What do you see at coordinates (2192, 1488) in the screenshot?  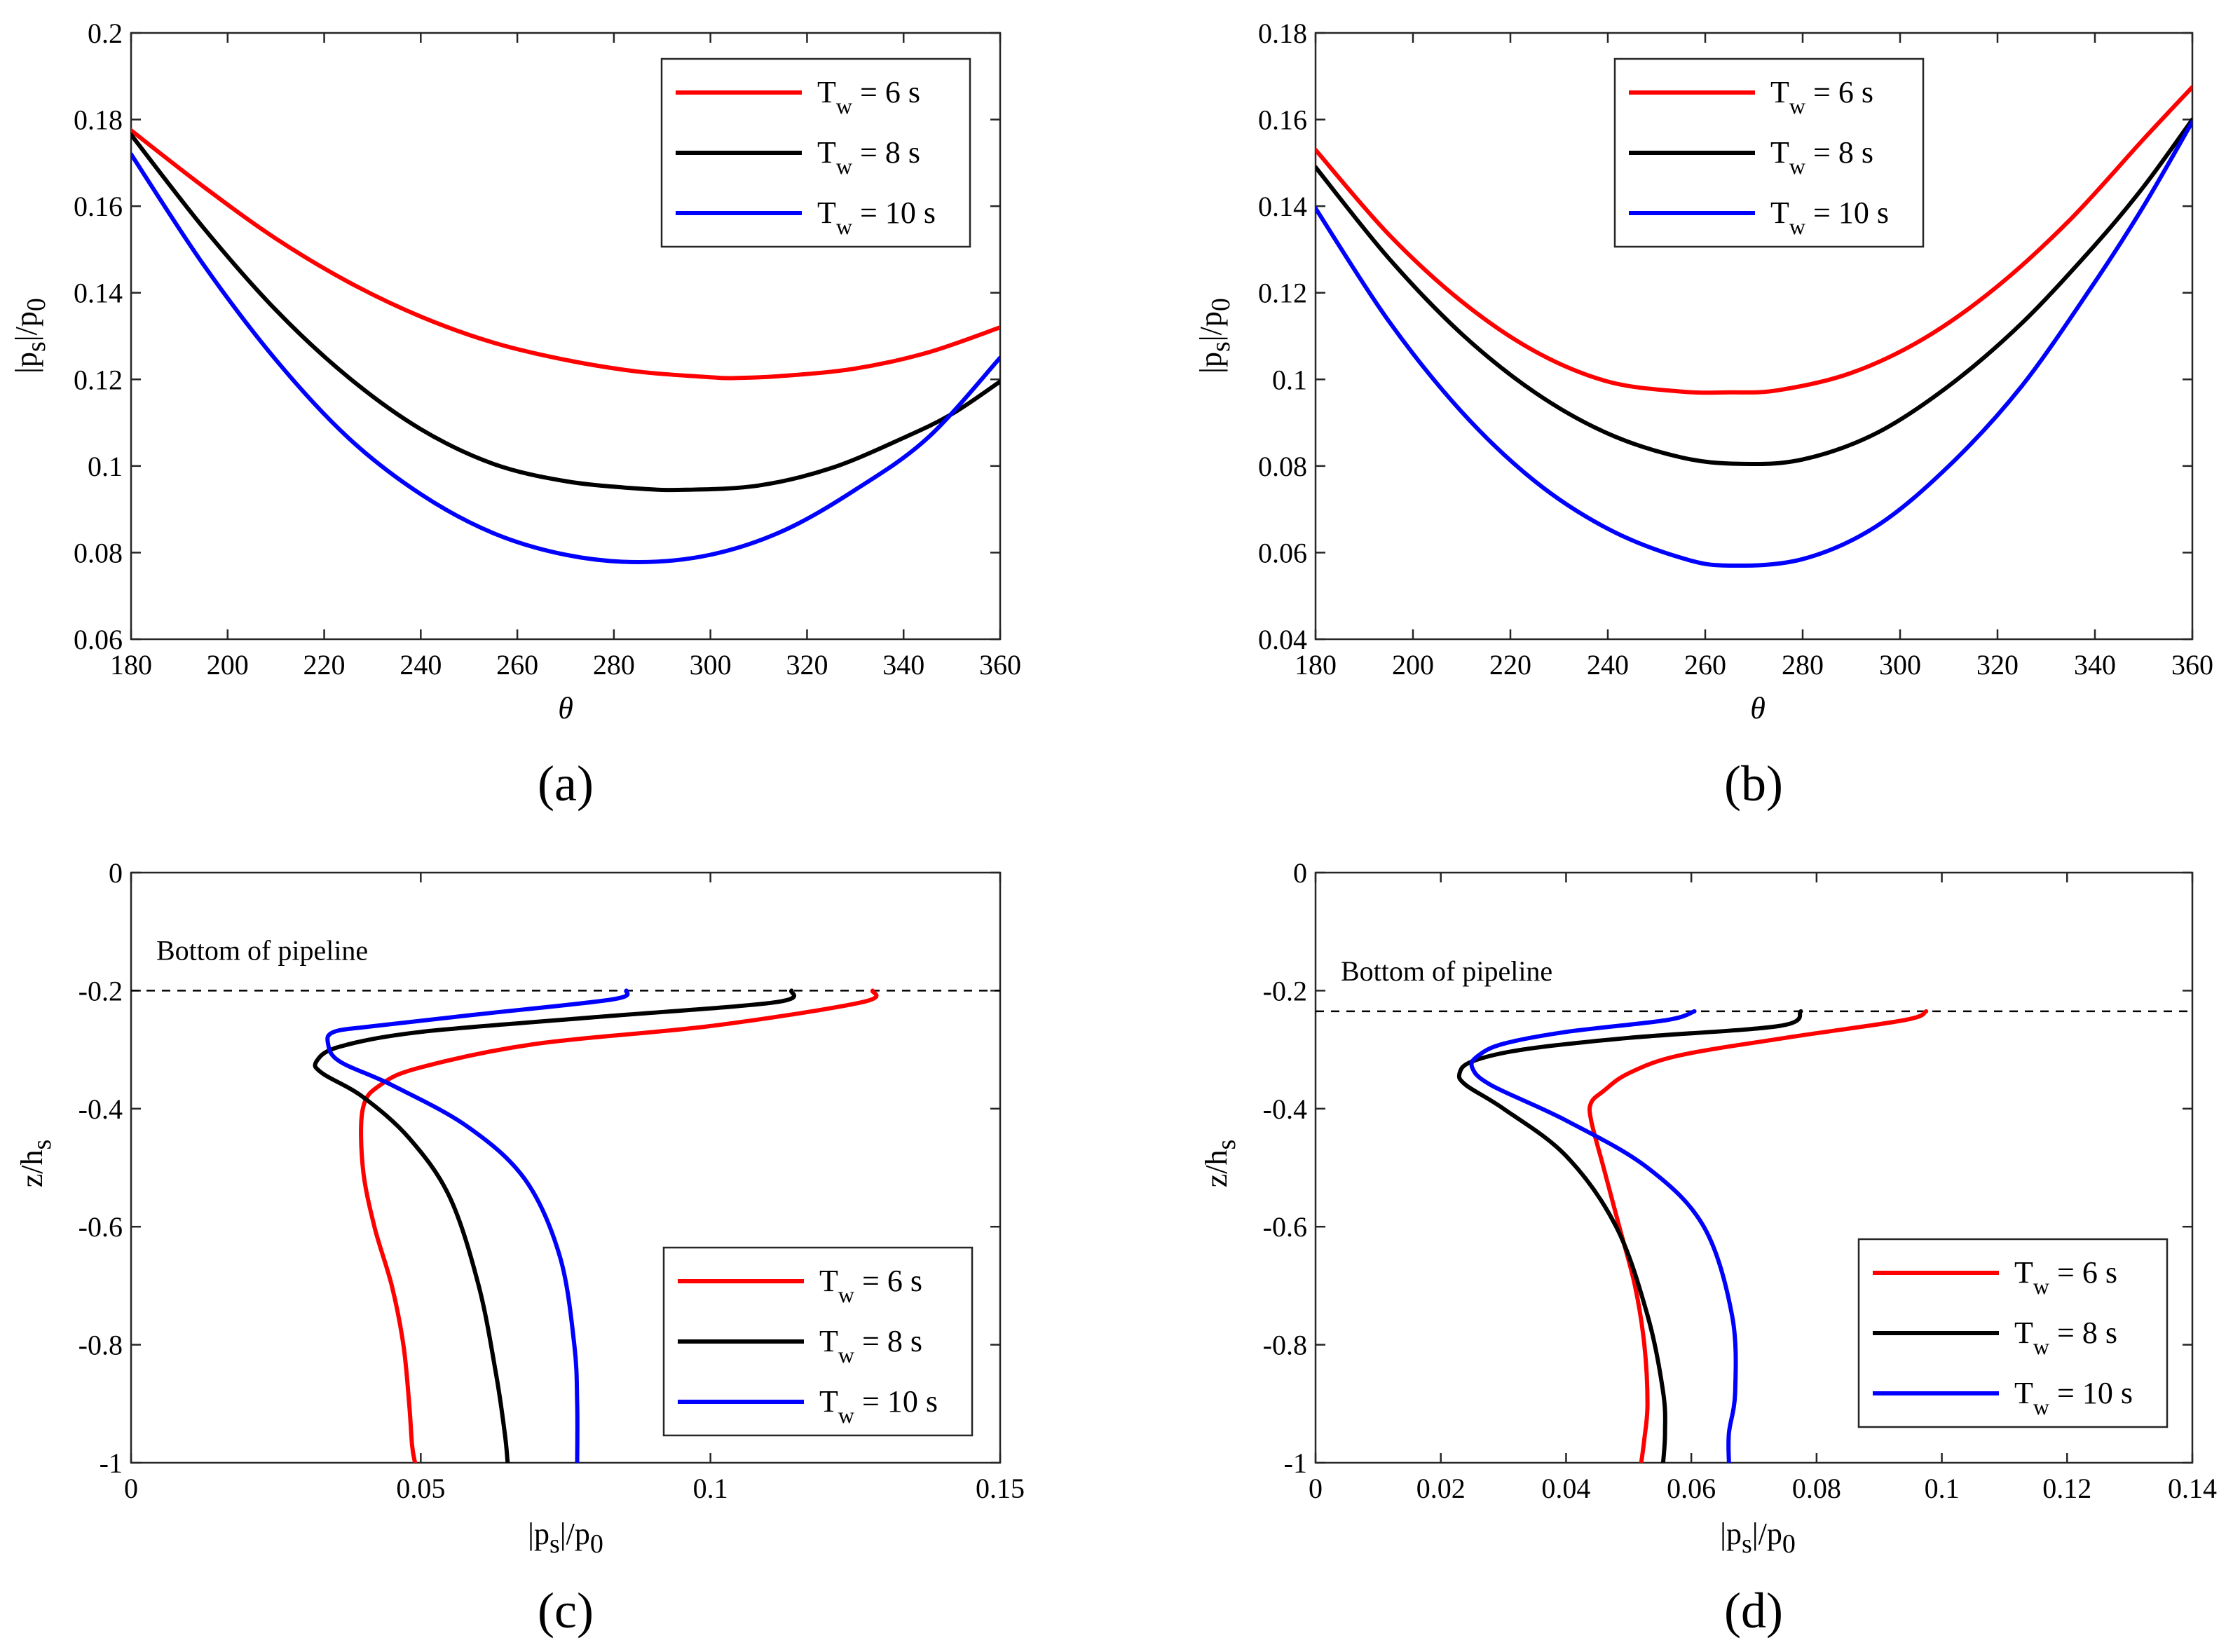 I see `x-tick-label: 0.14` at bounding box center [2192, 1488].